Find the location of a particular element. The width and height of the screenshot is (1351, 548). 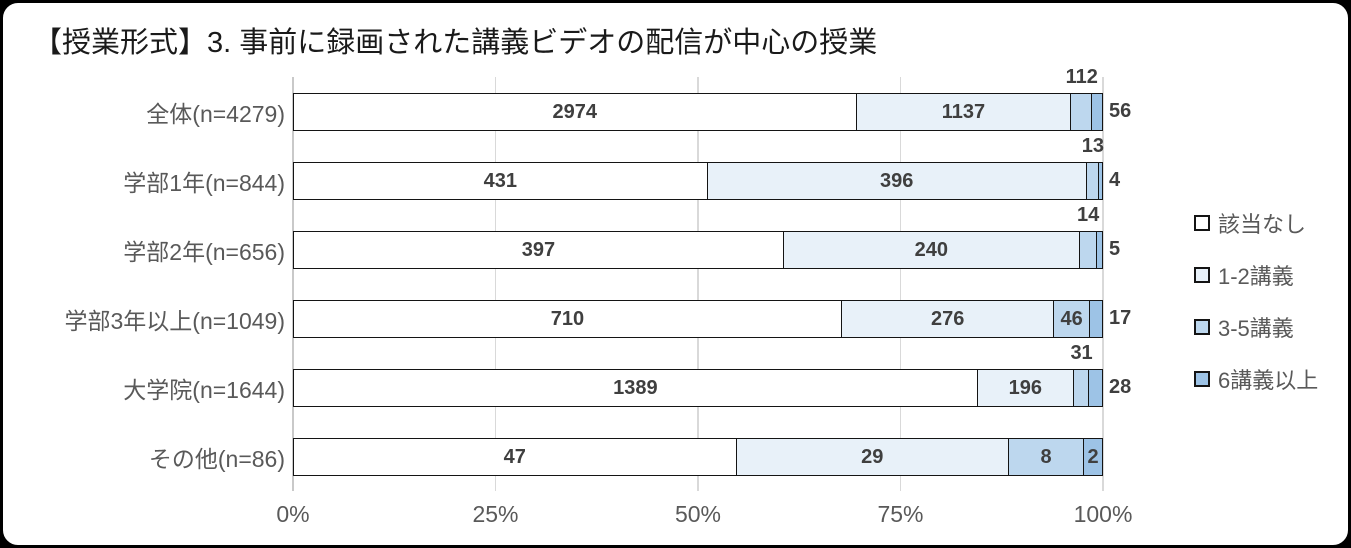

bar-row: 2974 1137 is located at coordinates (698, 111).